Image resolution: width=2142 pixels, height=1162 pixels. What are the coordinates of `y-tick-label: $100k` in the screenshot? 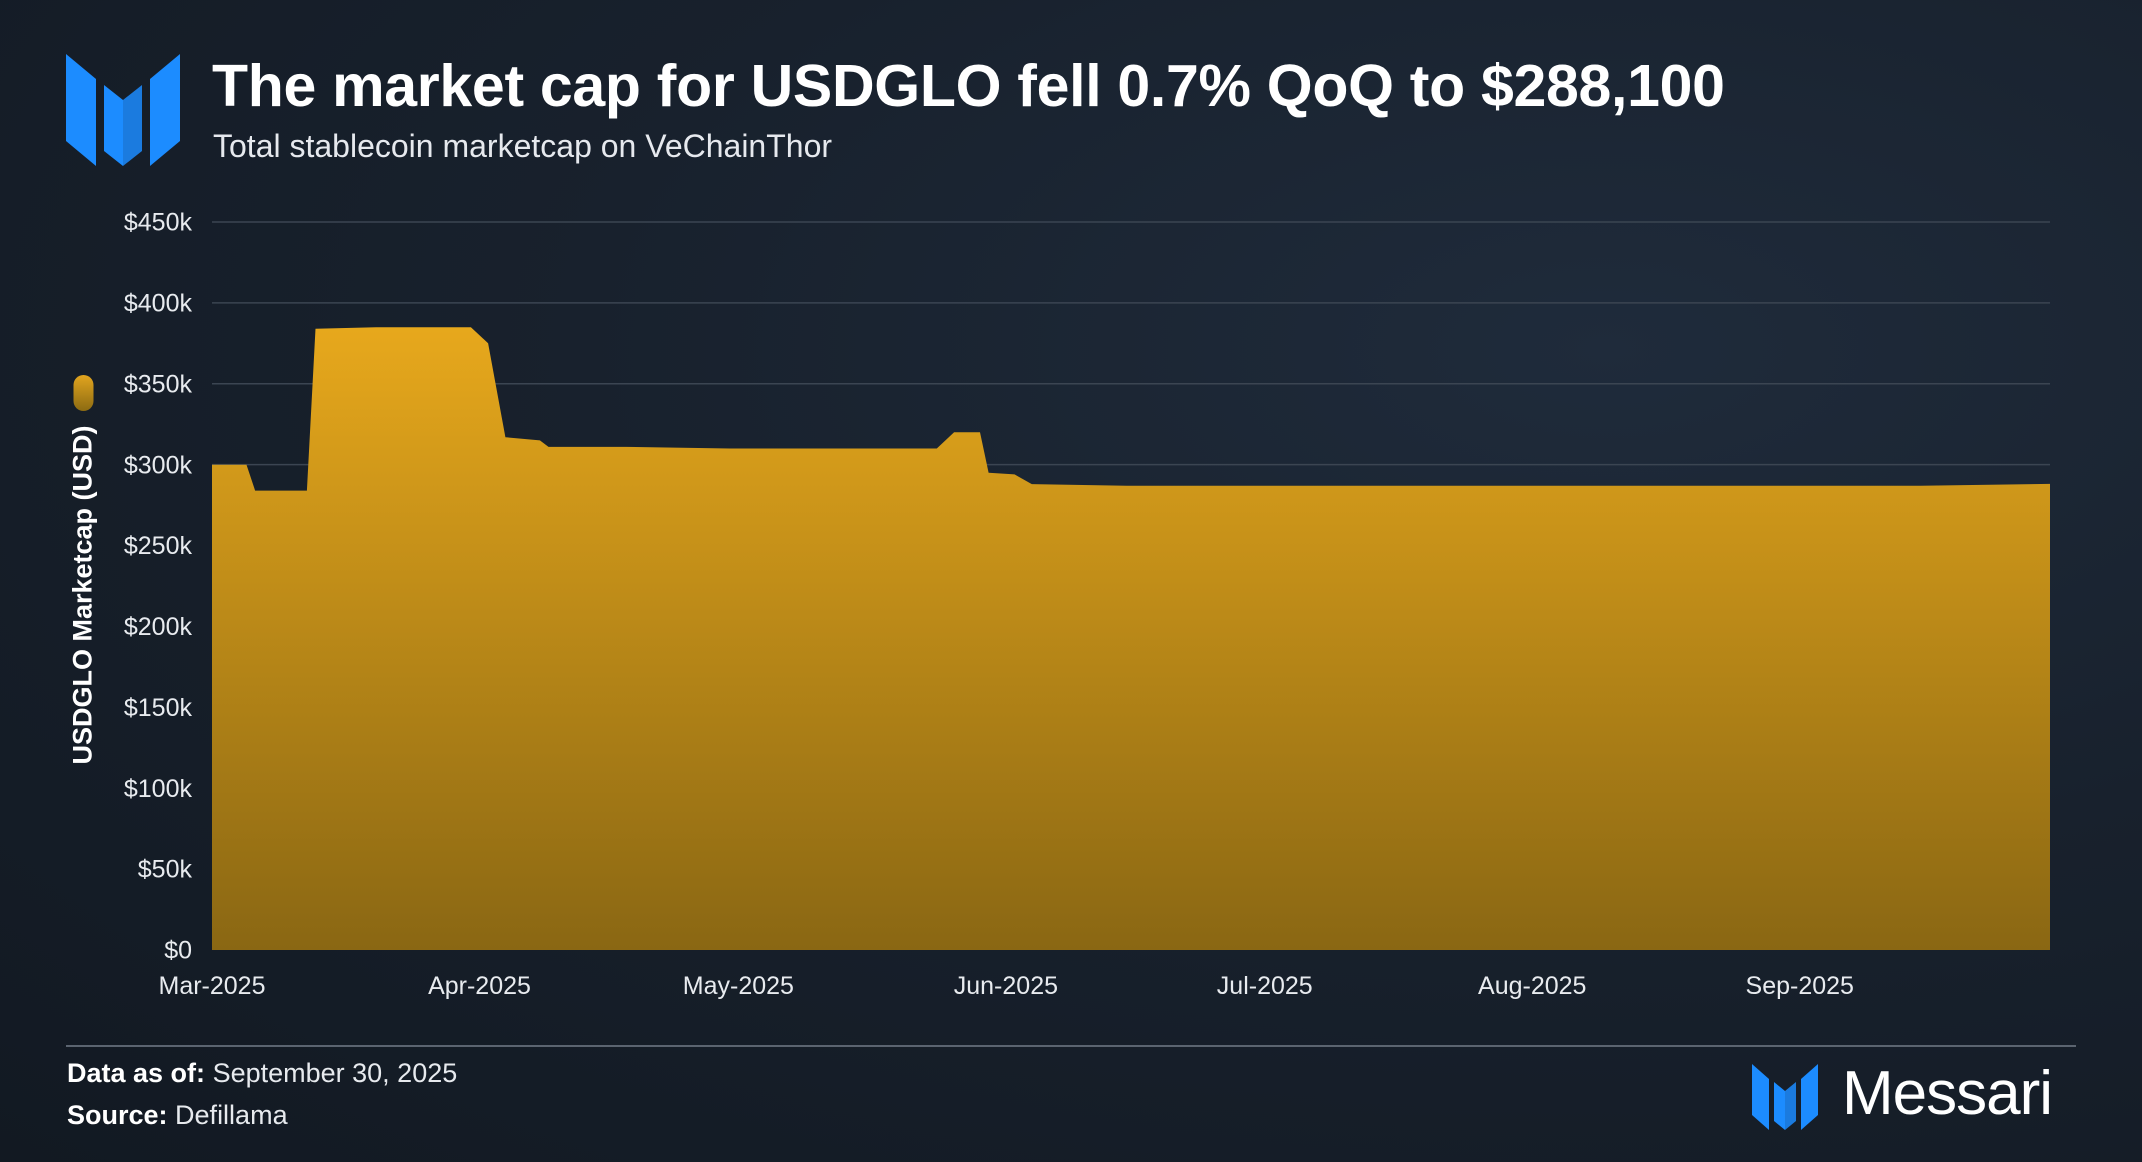 It's located at (158, 789).